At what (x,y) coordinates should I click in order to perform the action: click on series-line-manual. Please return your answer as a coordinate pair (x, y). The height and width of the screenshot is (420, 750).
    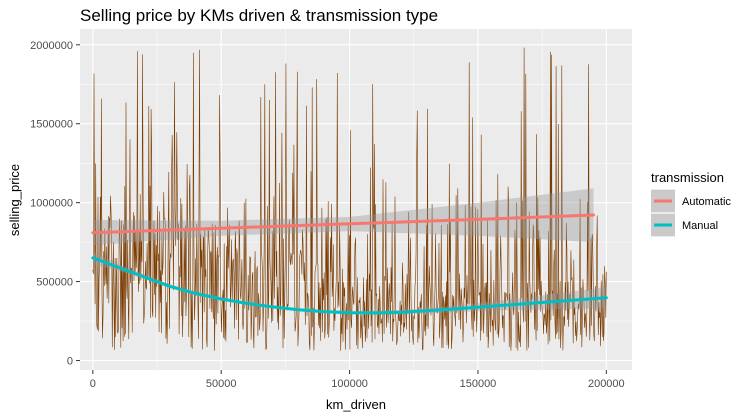
    Looking at the image, I should click on (349, 285).